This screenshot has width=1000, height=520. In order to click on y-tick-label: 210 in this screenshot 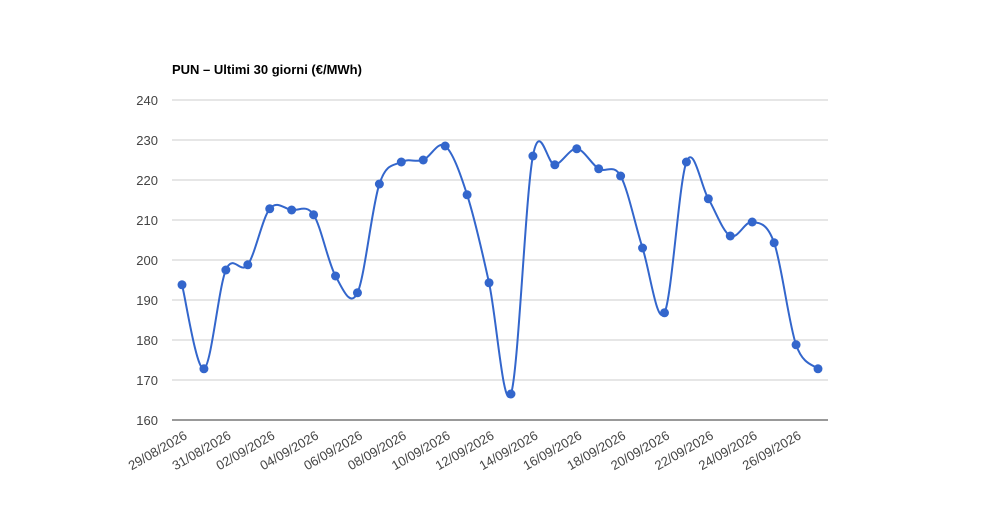, I will do `click(147, 220)`.